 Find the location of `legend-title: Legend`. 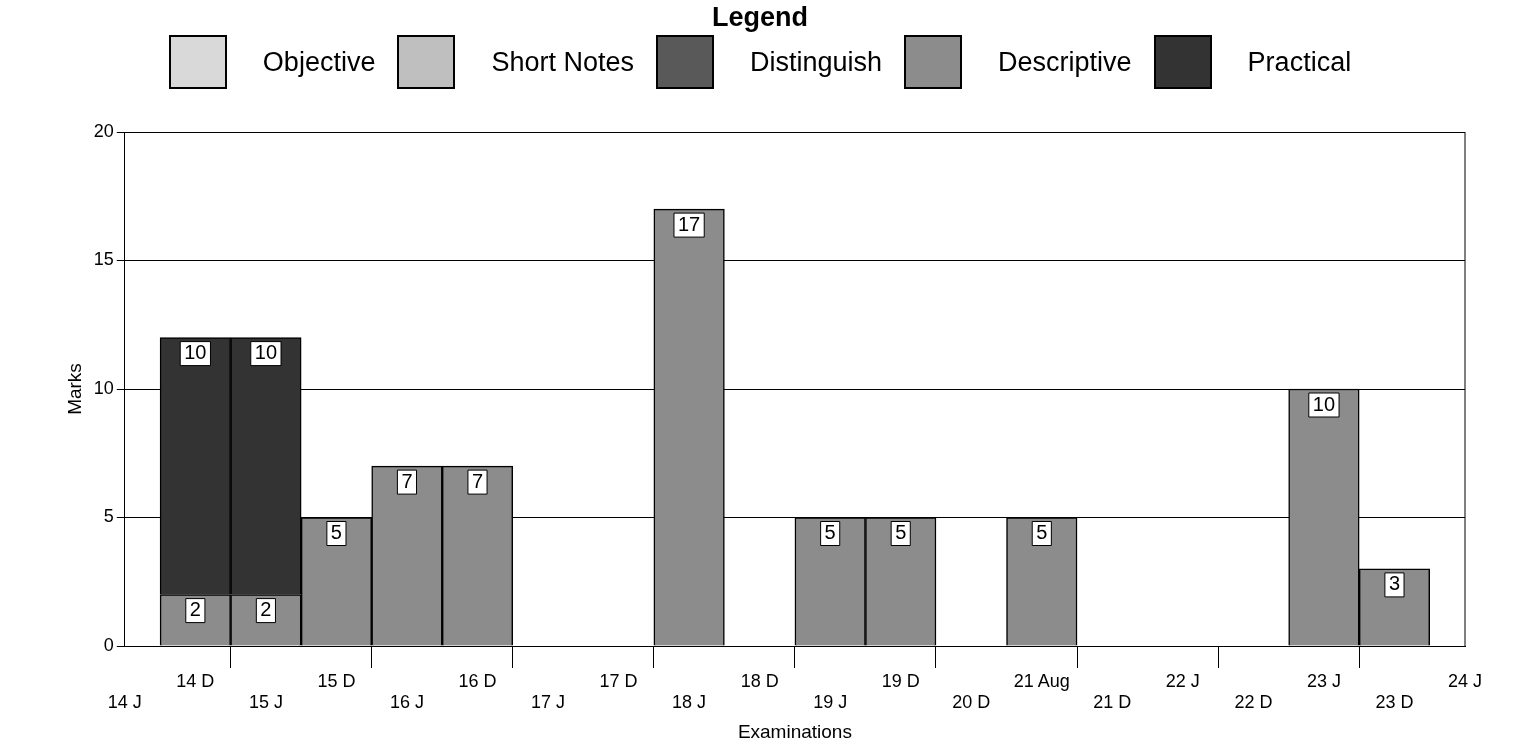

legend-title: Legend is located at coordinates (760, 17).